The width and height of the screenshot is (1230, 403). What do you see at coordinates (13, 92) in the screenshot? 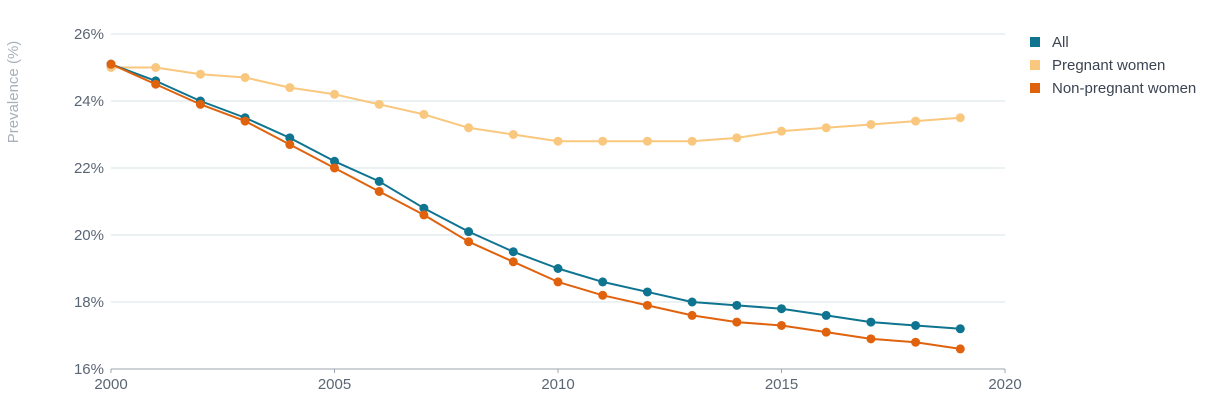
I see `y-axis-label: Prevalence (%)` at bounding box center [13, 92].